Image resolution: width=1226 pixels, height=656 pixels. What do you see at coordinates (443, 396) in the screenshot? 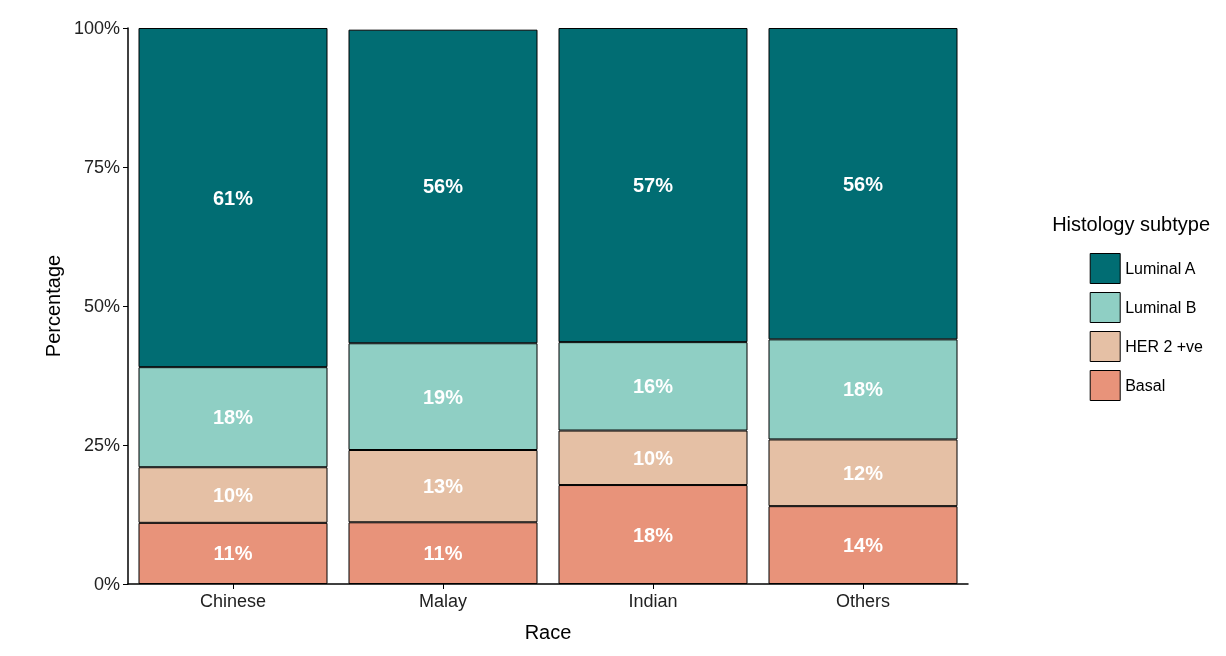
I see `data-label: 19%` at bounding box center [443, 396].